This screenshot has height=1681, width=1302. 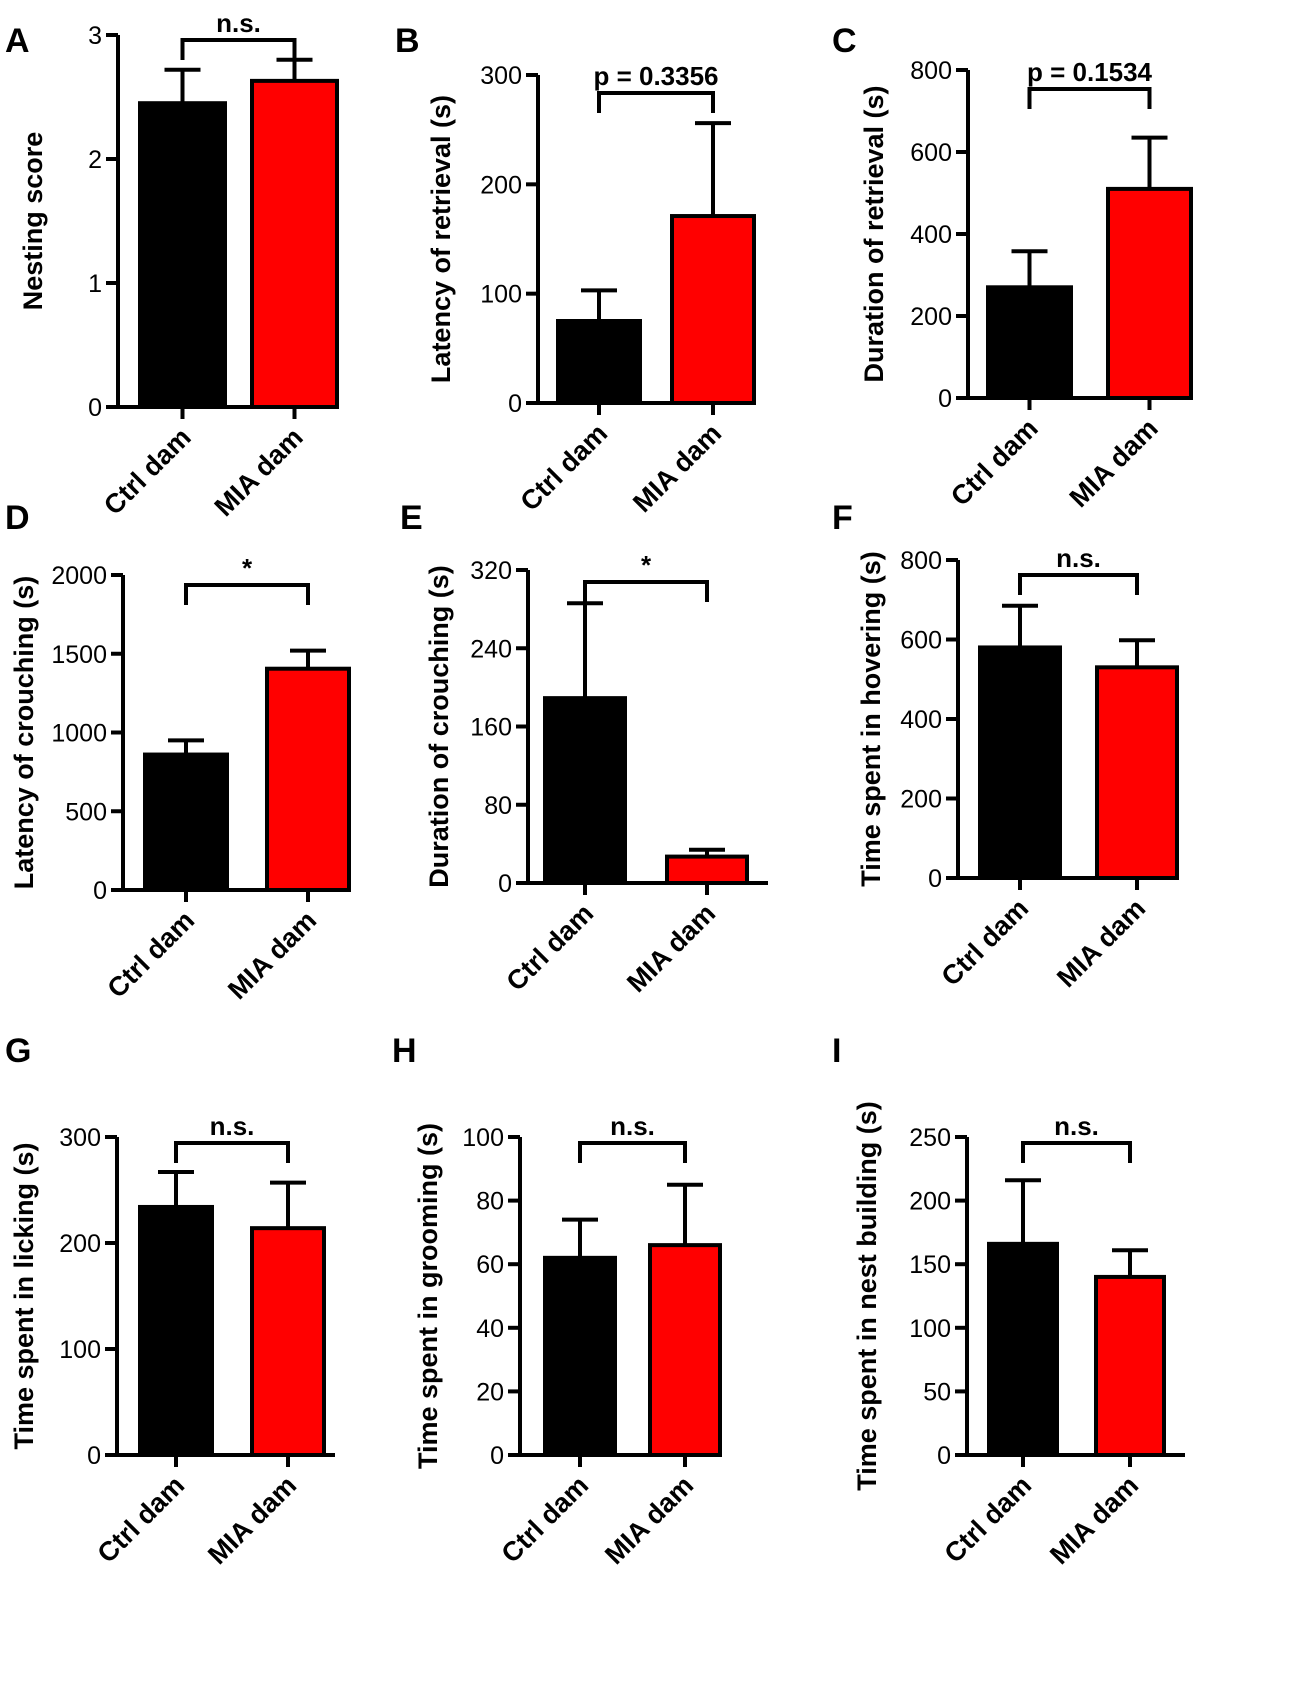 What do you see at coordinates (921, 800) in the screenshot?
I see `panel-f-ytick-label: 200` at bounding box center [921, 800].